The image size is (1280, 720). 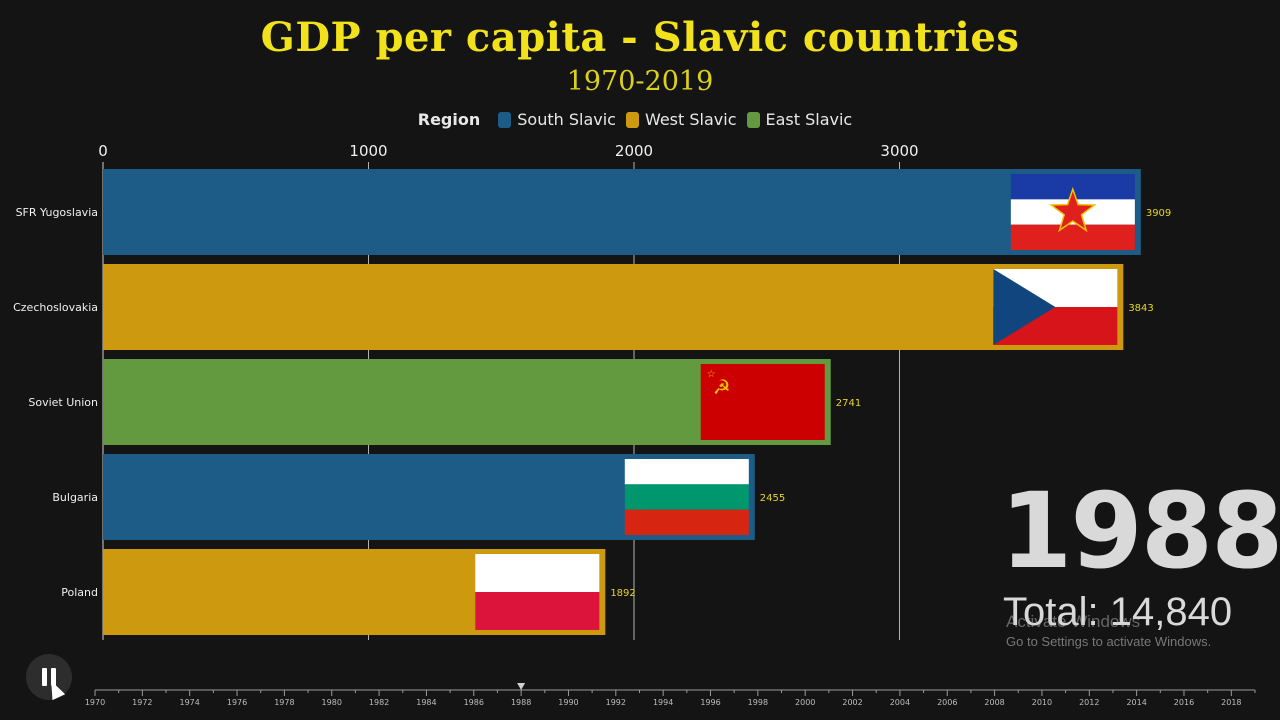 I want to click on timeline-label: 2010, so click(x=1042, y=702).